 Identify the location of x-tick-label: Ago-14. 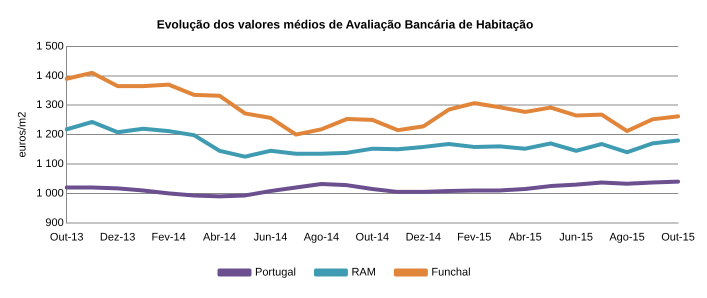
(322, 237).